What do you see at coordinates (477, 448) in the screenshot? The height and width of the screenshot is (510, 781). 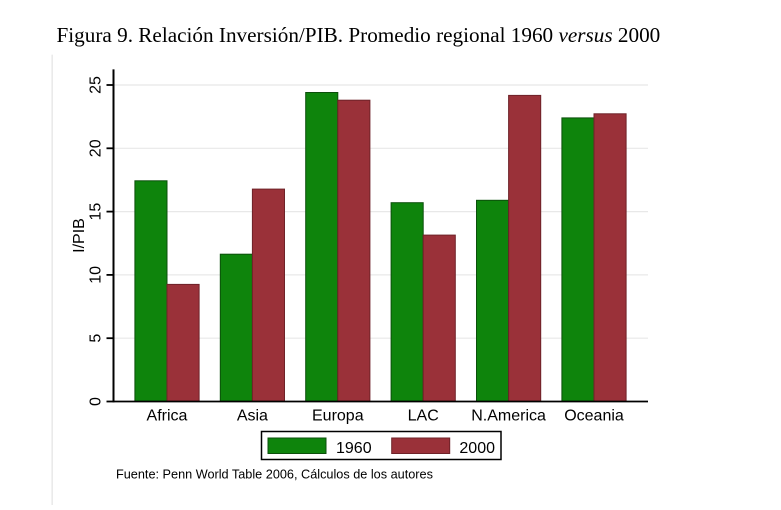 I see `svg-text: 2000` at bounding box center [477, 448].